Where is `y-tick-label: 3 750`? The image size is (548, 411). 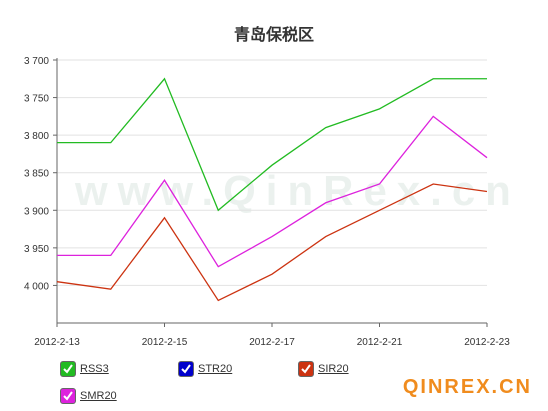 y-tick-label: 3 750 is located at coordinates (36, 99).